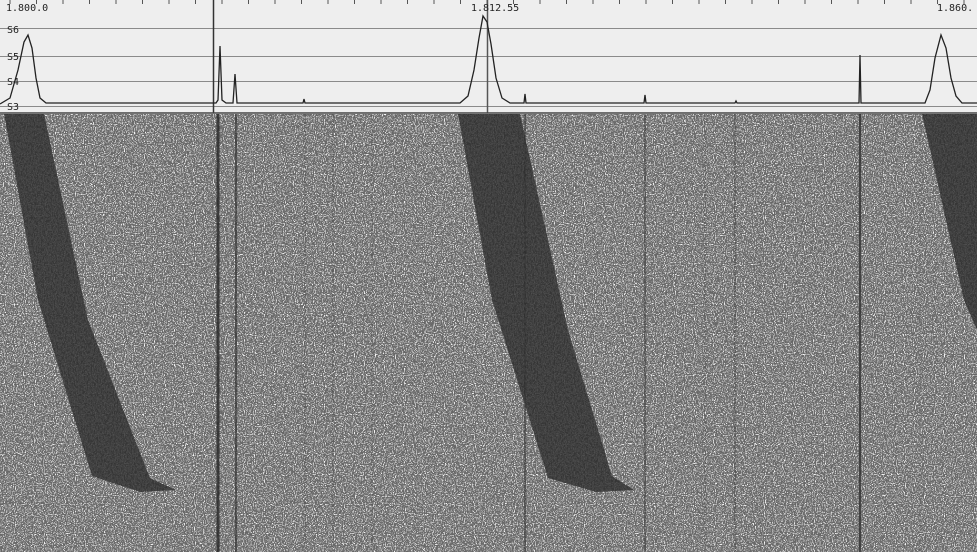 The image size is (977, 552). Describe the element at coordinates (27, 8) in the screenshot. I see `frequency-label: 1.800.0` at that location.